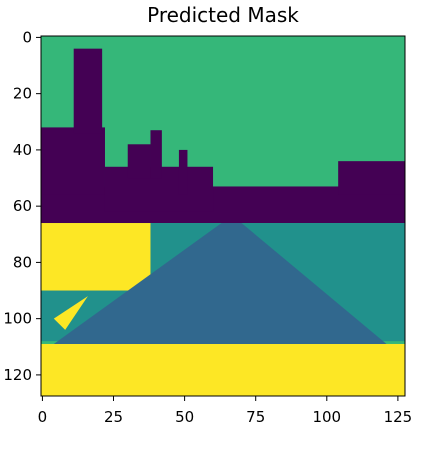 Image resolution: width=438 pixels, height=458 pixels. What do you see at coordinates (43, 417) in the screenshot?
I see `x-tick-label: 0` at bounding box center [43, 417].